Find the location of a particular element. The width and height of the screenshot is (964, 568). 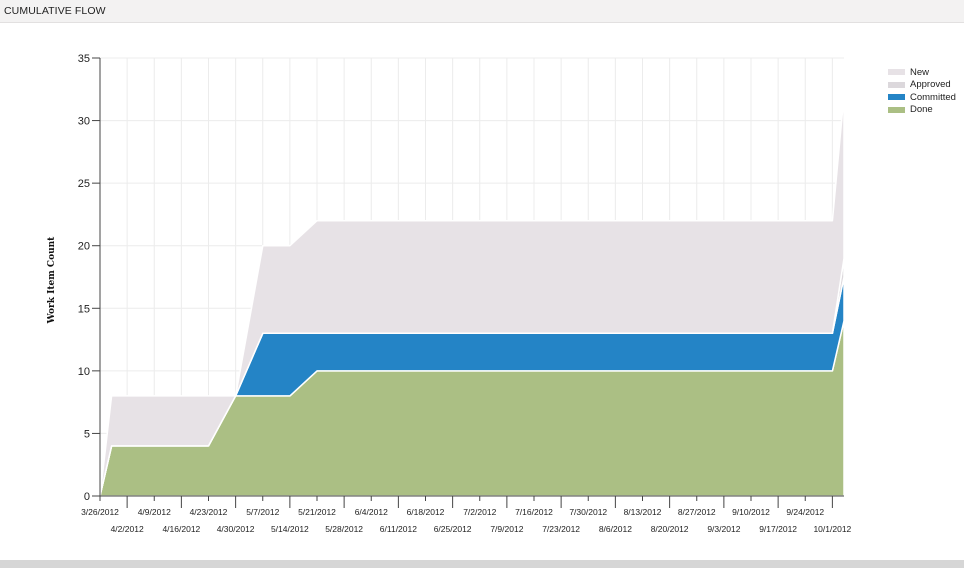

legend-item-new: New is located at coordinates (922, 72).